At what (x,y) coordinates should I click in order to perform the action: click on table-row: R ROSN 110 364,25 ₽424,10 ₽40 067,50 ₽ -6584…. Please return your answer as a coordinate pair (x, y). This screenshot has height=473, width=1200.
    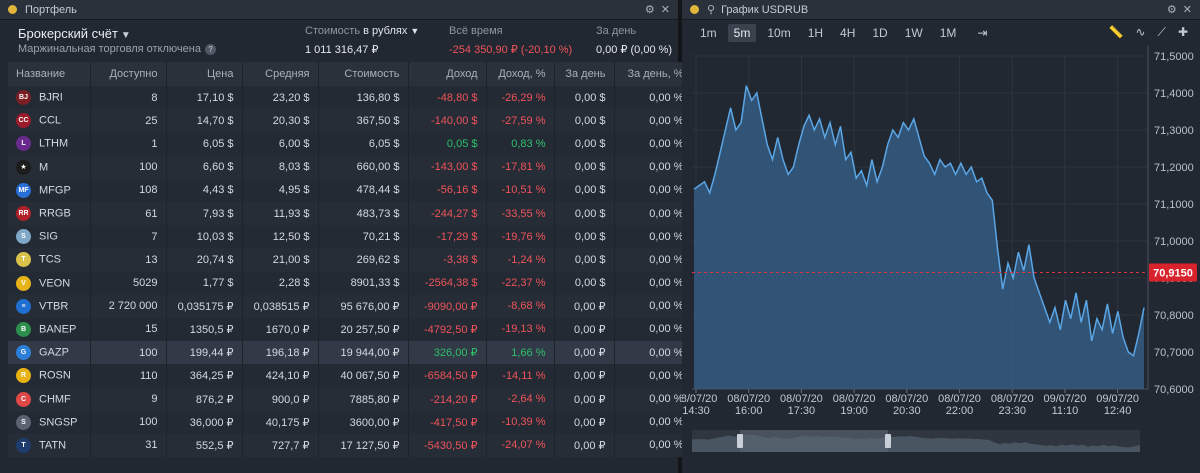
    Looking at the image, I should click on (350, 376).